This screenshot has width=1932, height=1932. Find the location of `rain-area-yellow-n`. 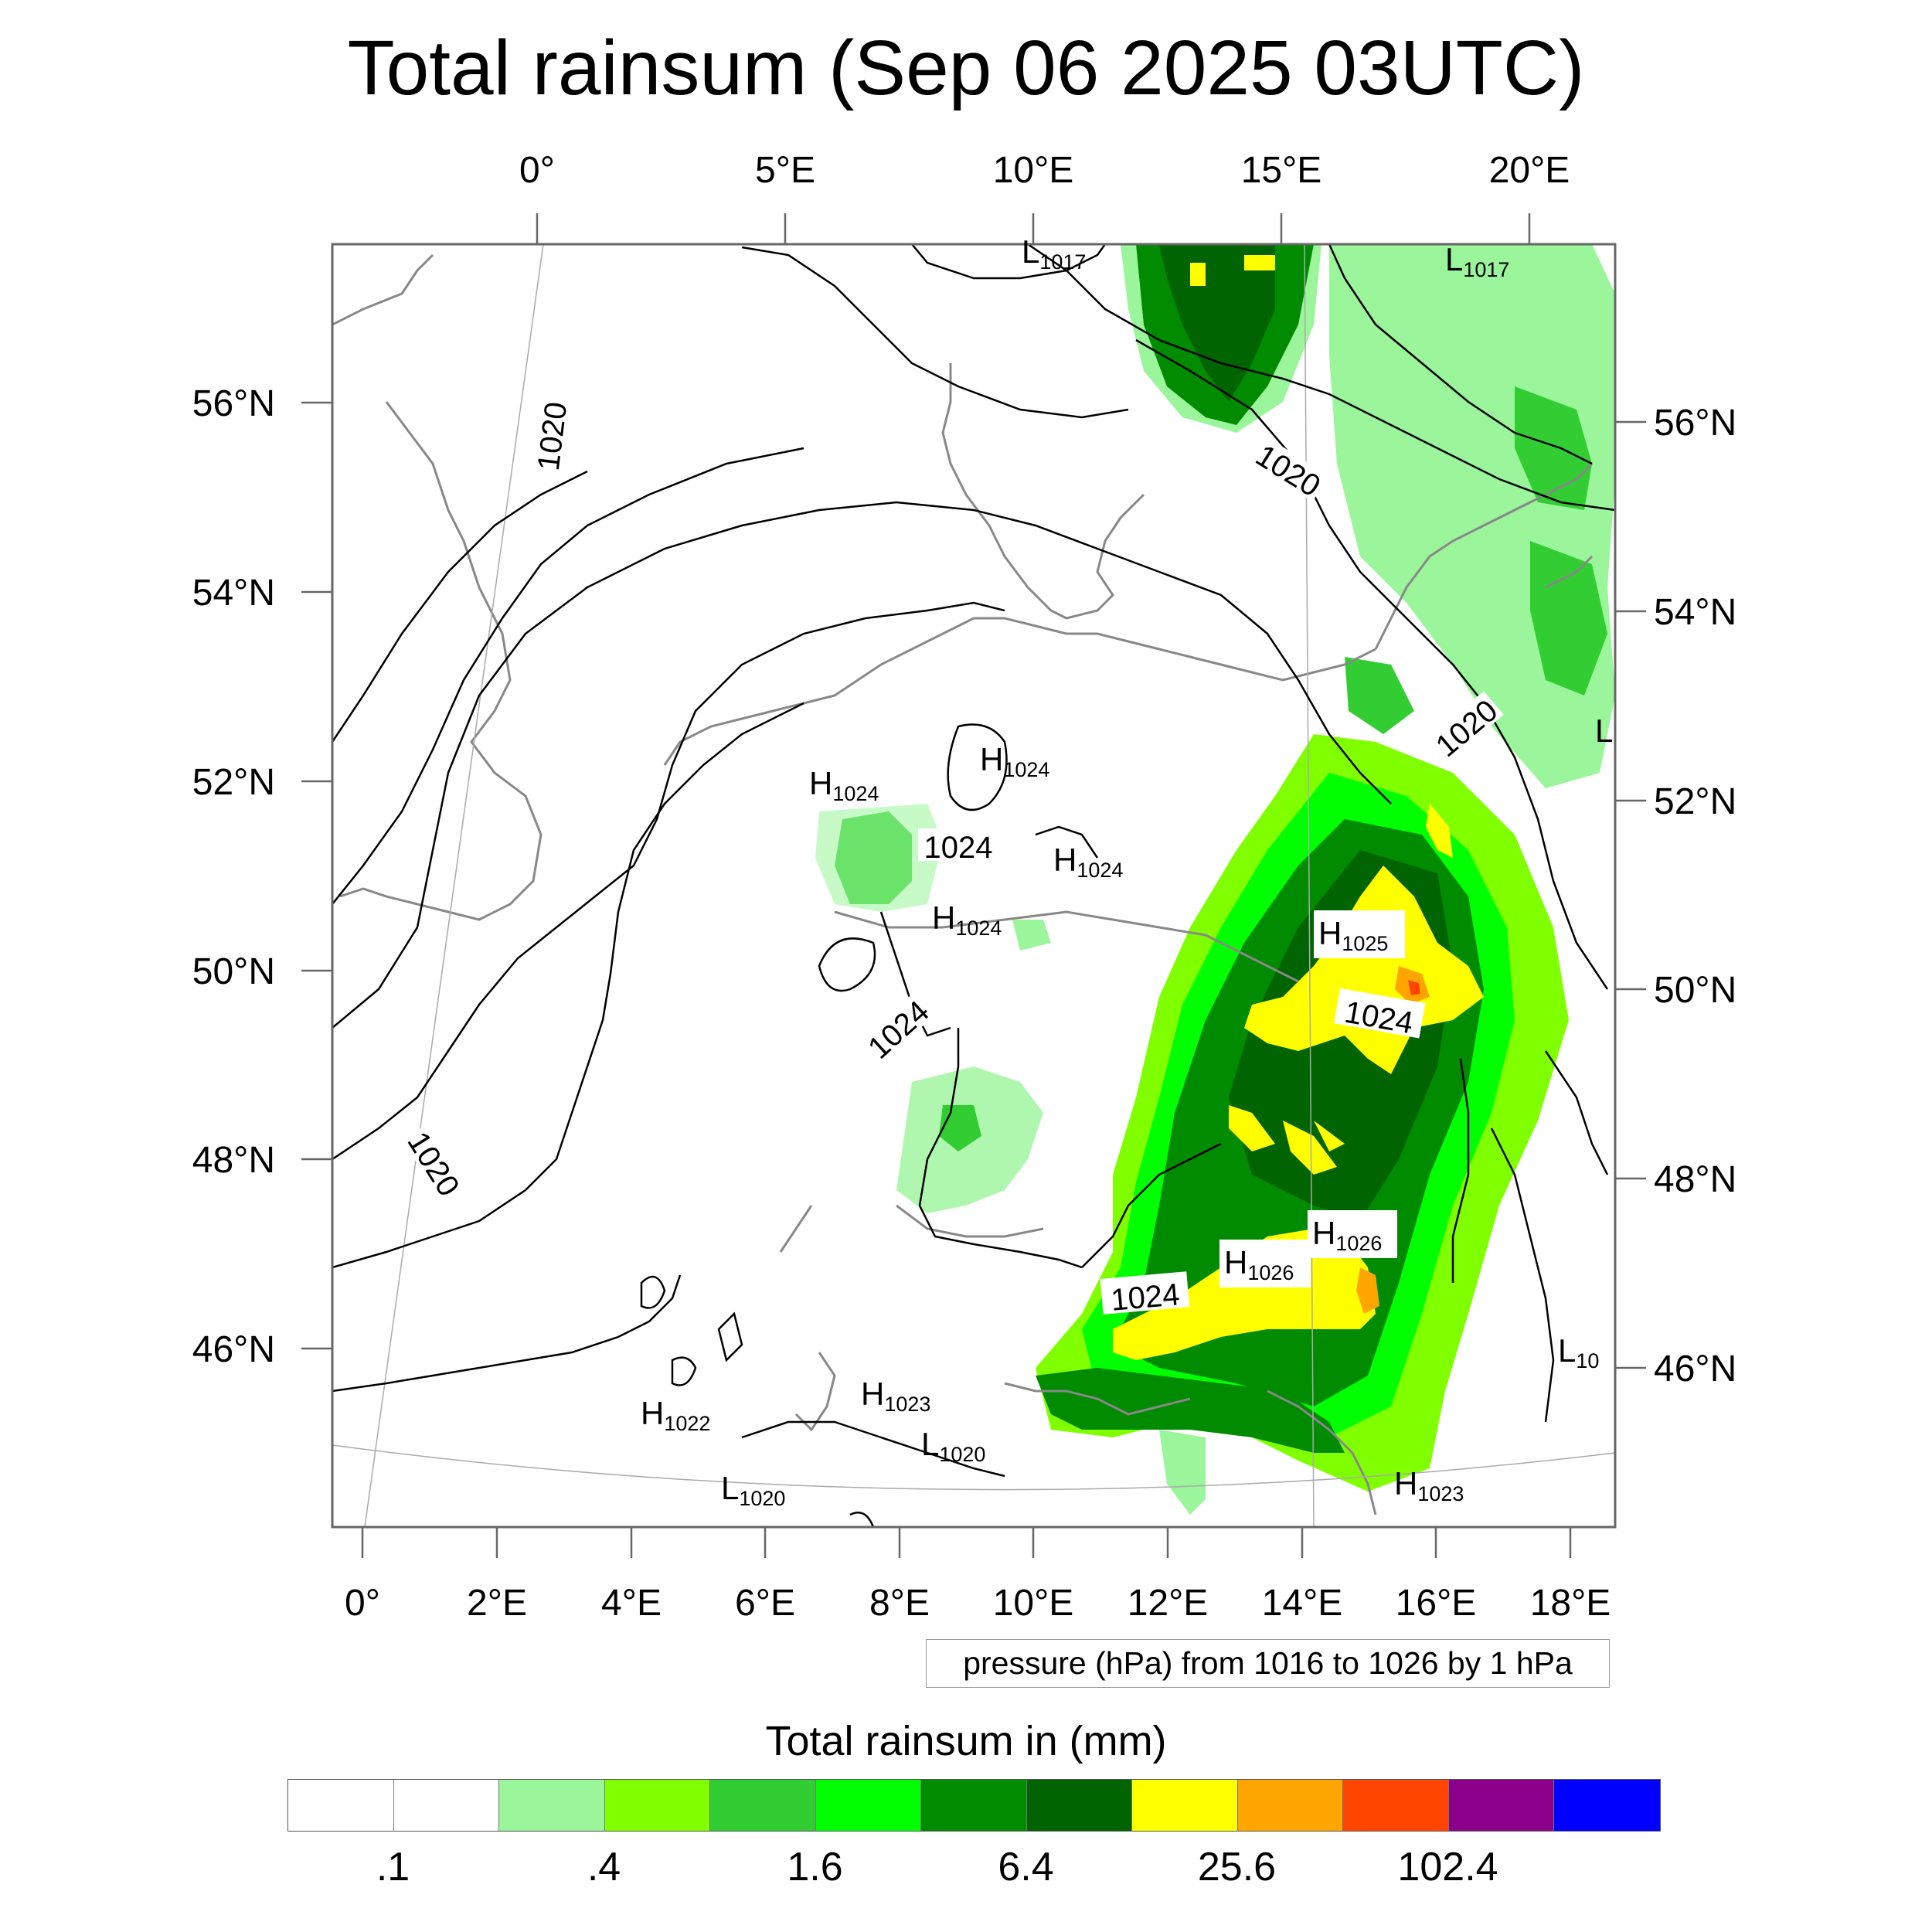

rain-area-yellow-n is located at coordinates (1233, 271).